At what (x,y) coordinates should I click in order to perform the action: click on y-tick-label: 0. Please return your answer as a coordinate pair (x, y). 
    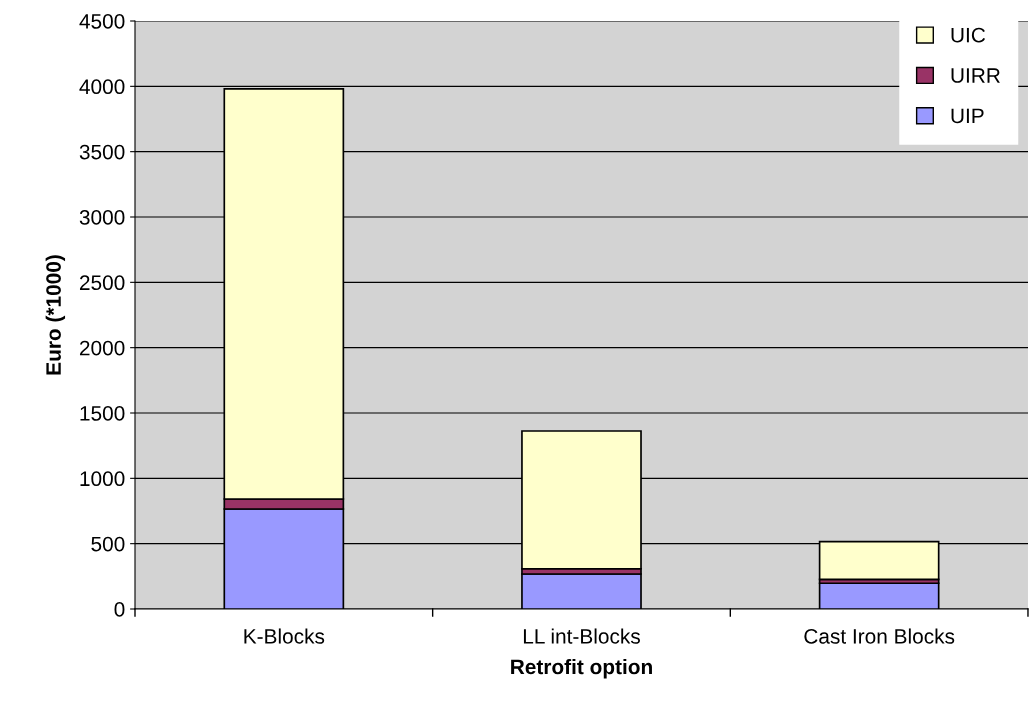
    Looking at the image, I should click on (119, 609).